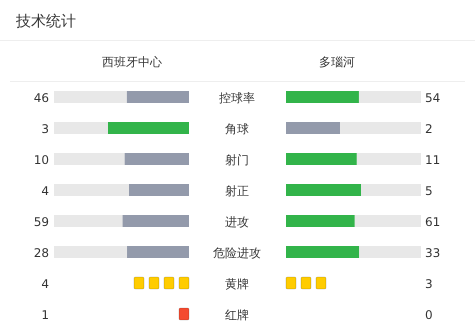  I want to click on data-label: 0, so click(429, 315).